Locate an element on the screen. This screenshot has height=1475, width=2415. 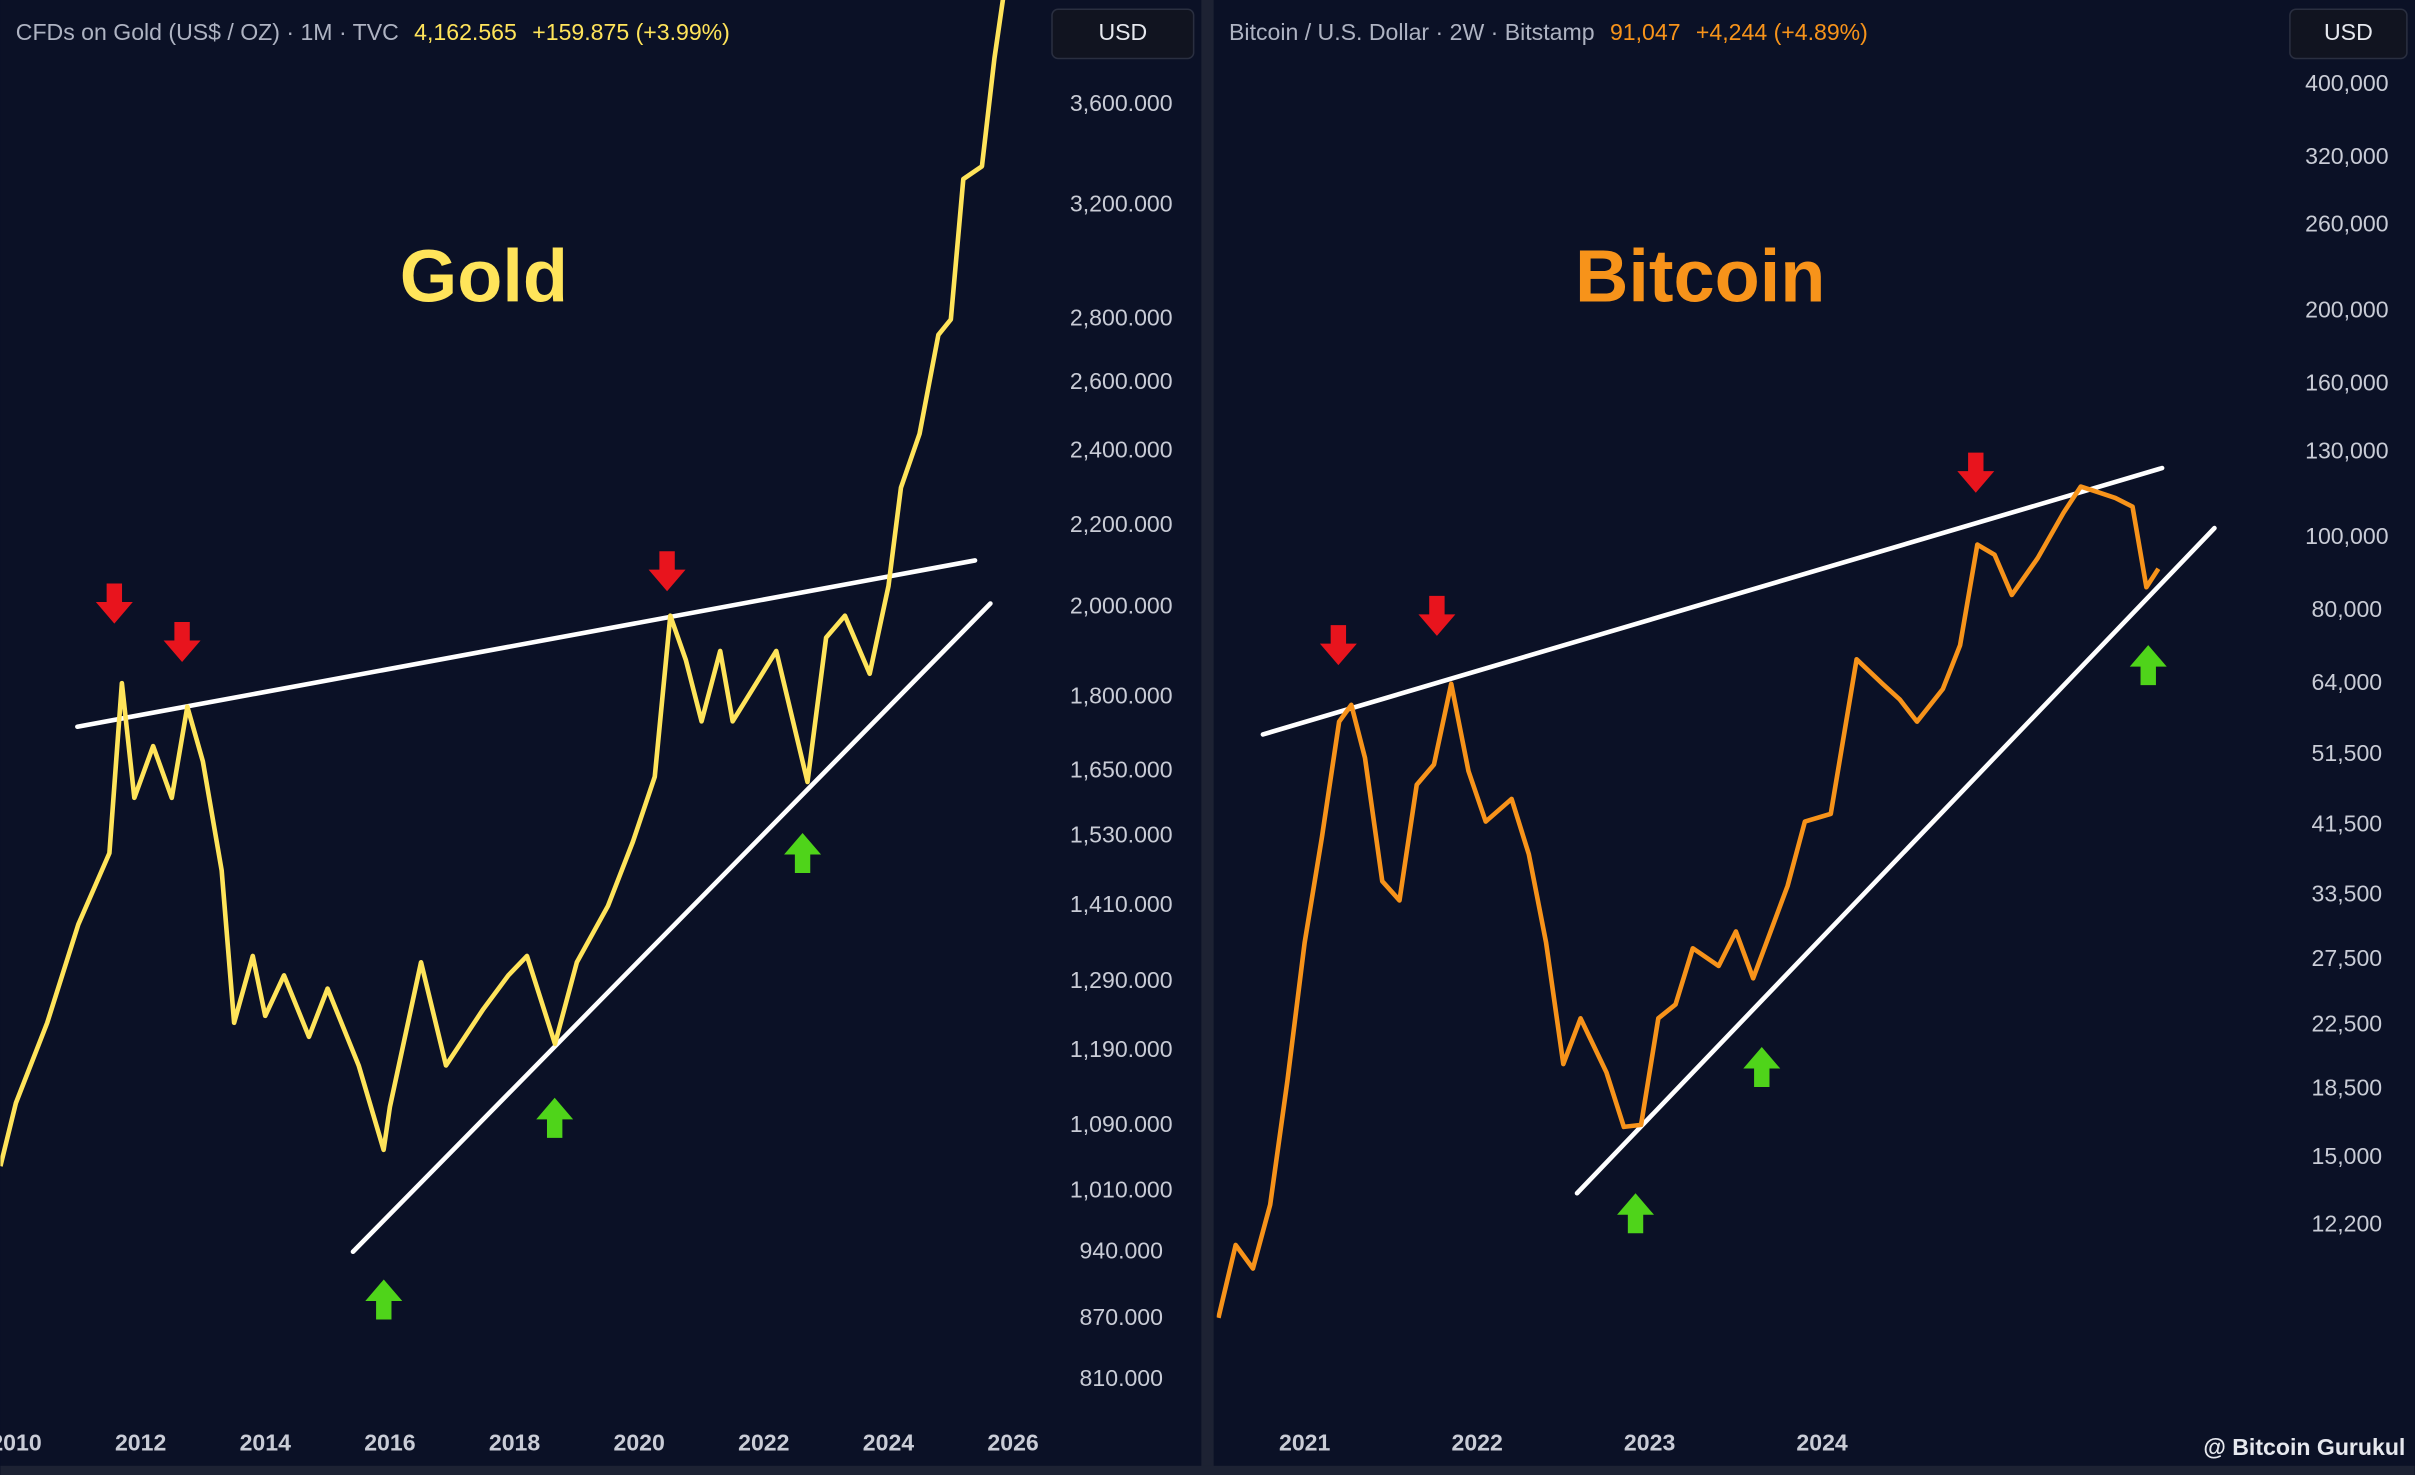
last-price: 4,162.565 is located at coordinates (465, 32).